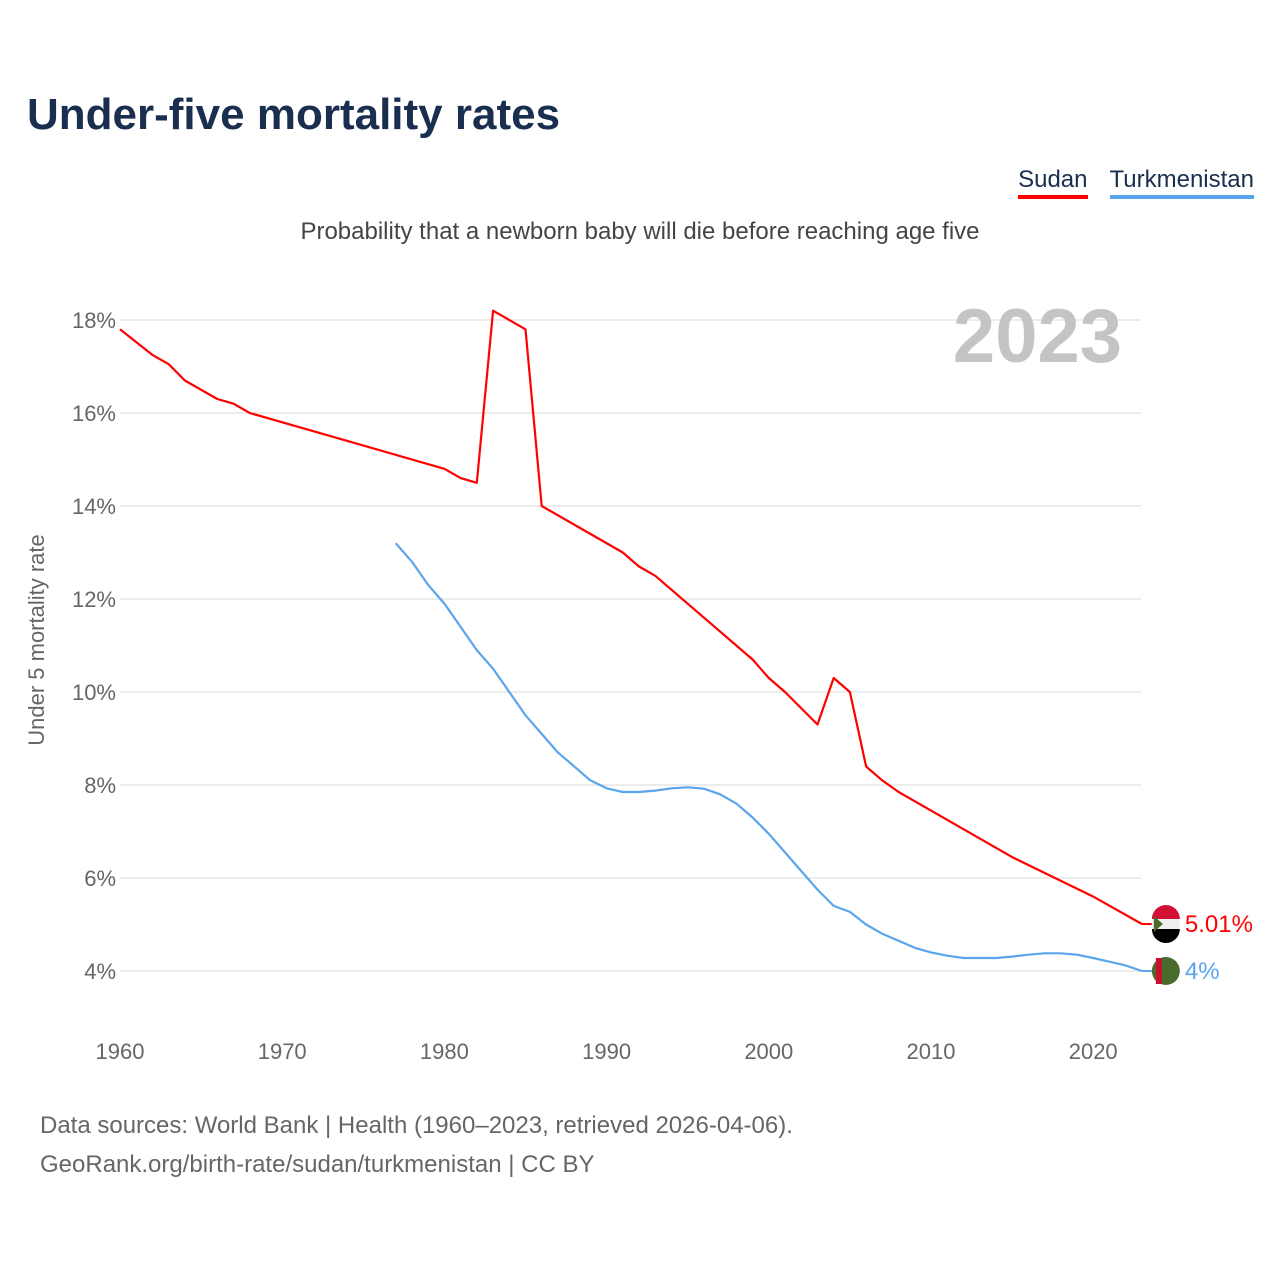 This screenshot has height=1280, width=1280. Describe the element at coordinates (1037, 336) in the screenshot. I see `year-watermark: 2023` at that location.